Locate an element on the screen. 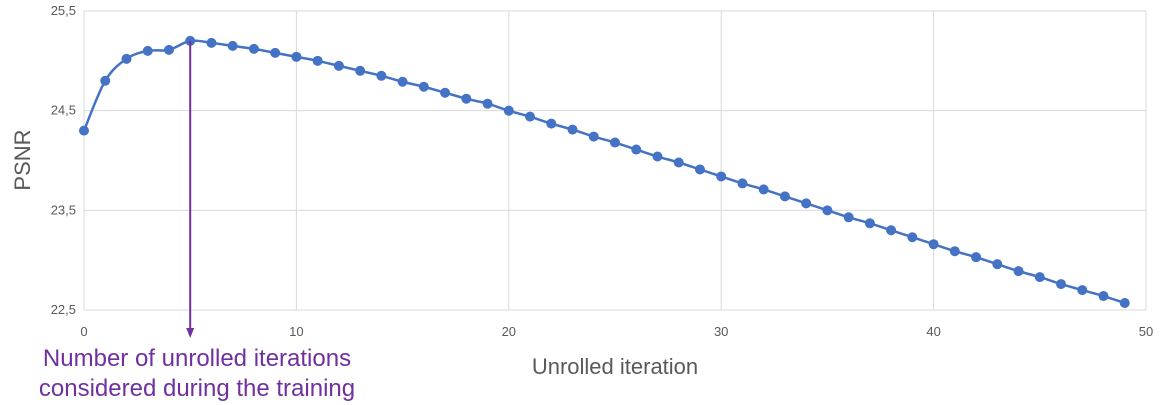 The width and height of the screenshot is (1173, 405). x-tick-label: 30 is located at coordinates (721, 331).